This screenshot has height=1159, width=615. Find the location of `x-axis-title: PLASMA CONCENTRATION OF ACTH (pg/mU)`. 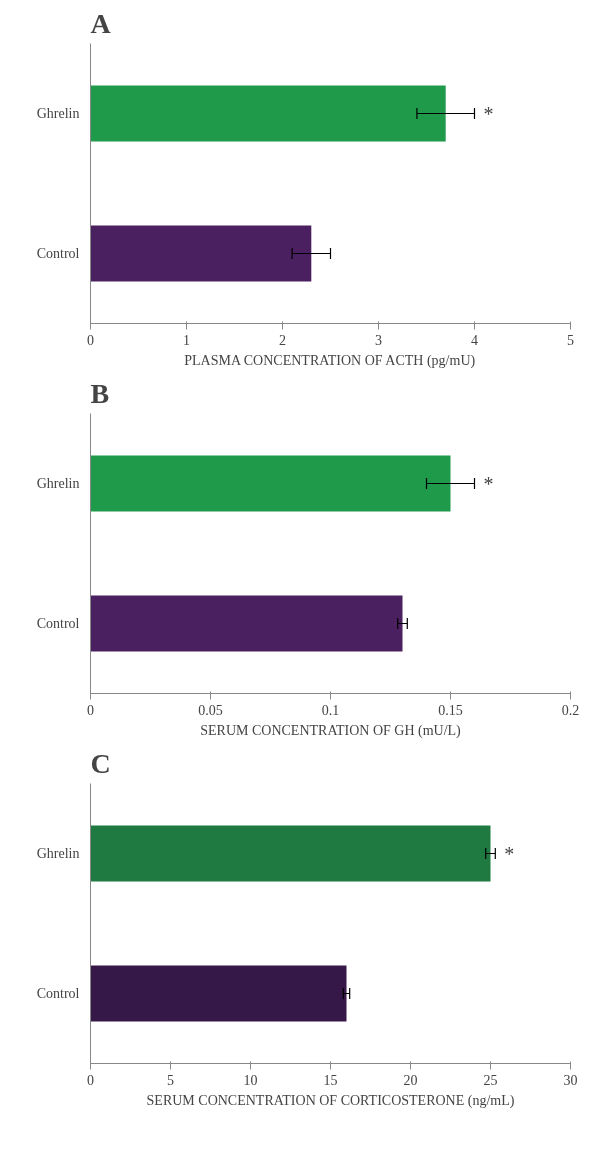

x-axis-title: PLASMA CONCENTRATION OF ACTH (pg/mU) is located at coordinates (330, 360).